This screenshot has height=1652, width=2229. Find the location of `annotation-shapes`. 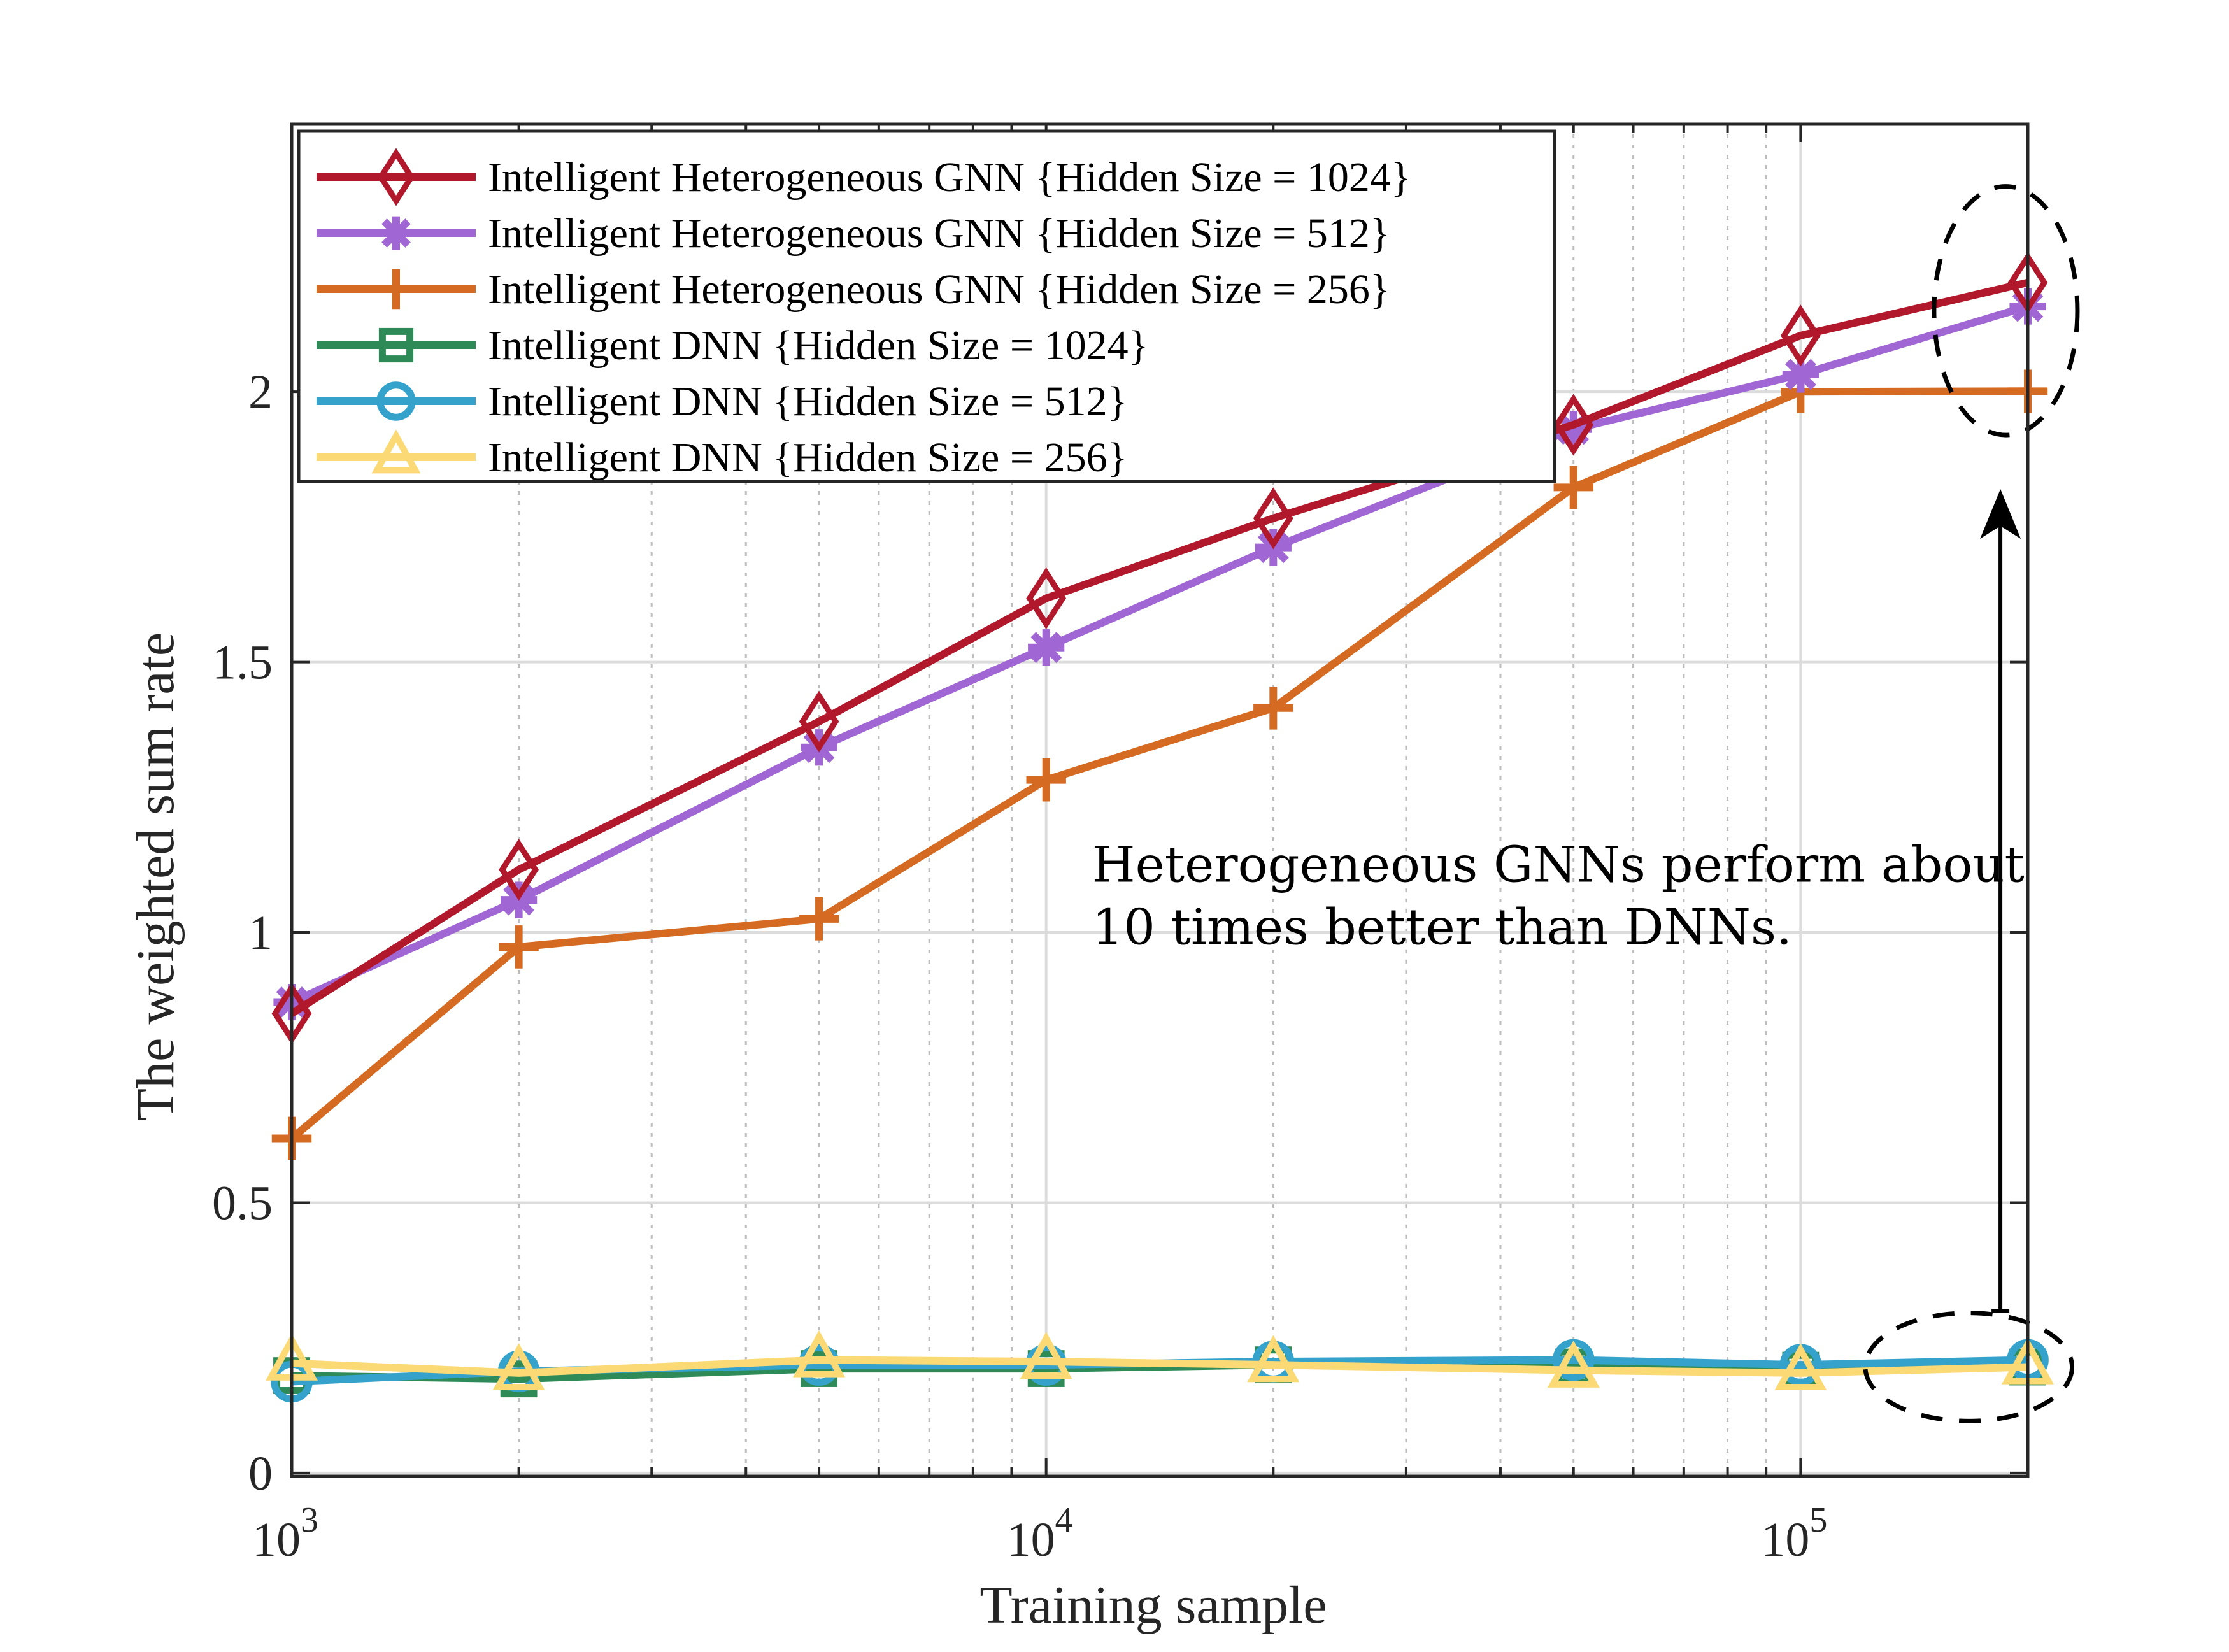

annotation-shapes is located at coordinates (1971, 804).